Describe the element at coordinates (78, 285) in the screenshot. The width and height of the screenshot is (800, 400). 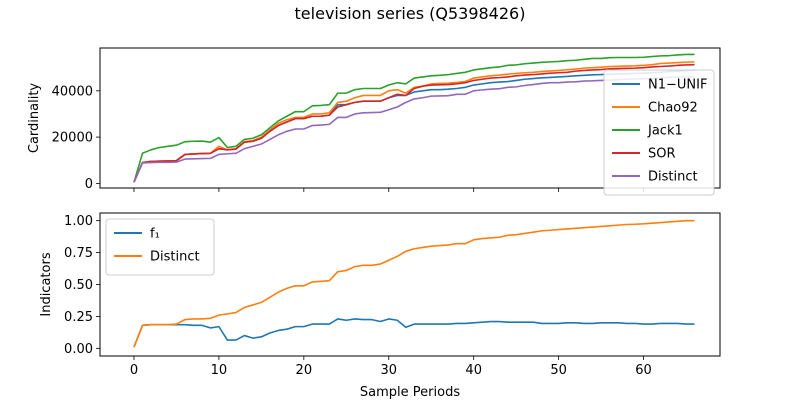
I see `y-tick-label: 0.50` at that location.